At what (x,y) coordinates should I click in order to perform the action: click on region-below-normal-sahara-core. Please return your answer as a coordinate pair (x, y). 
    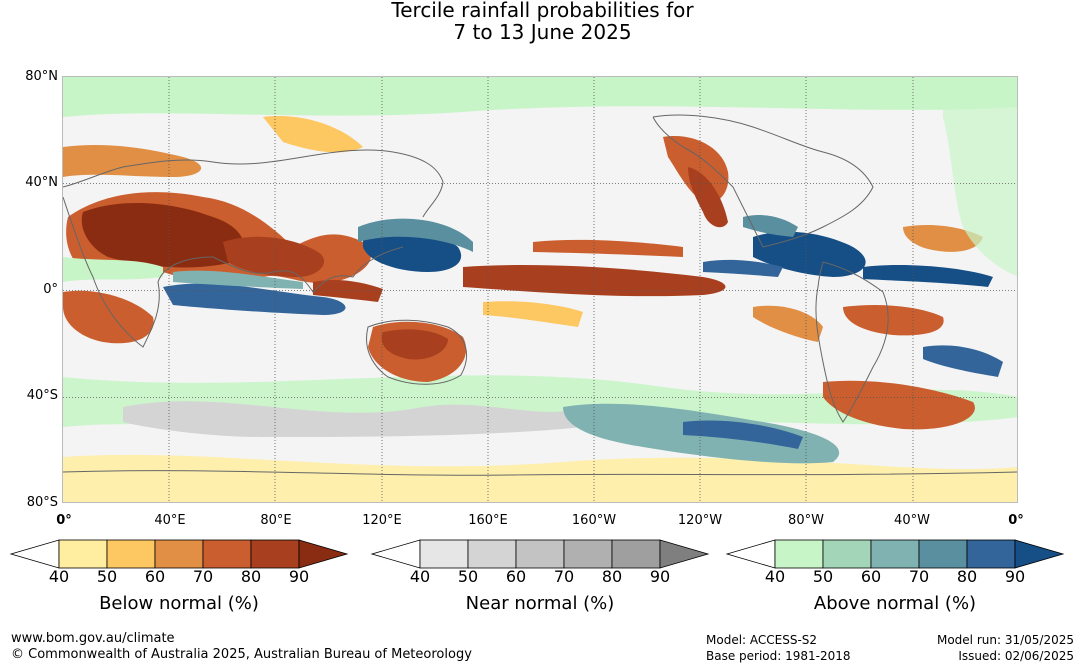
    Looking at the image, I should click on (162, 235).